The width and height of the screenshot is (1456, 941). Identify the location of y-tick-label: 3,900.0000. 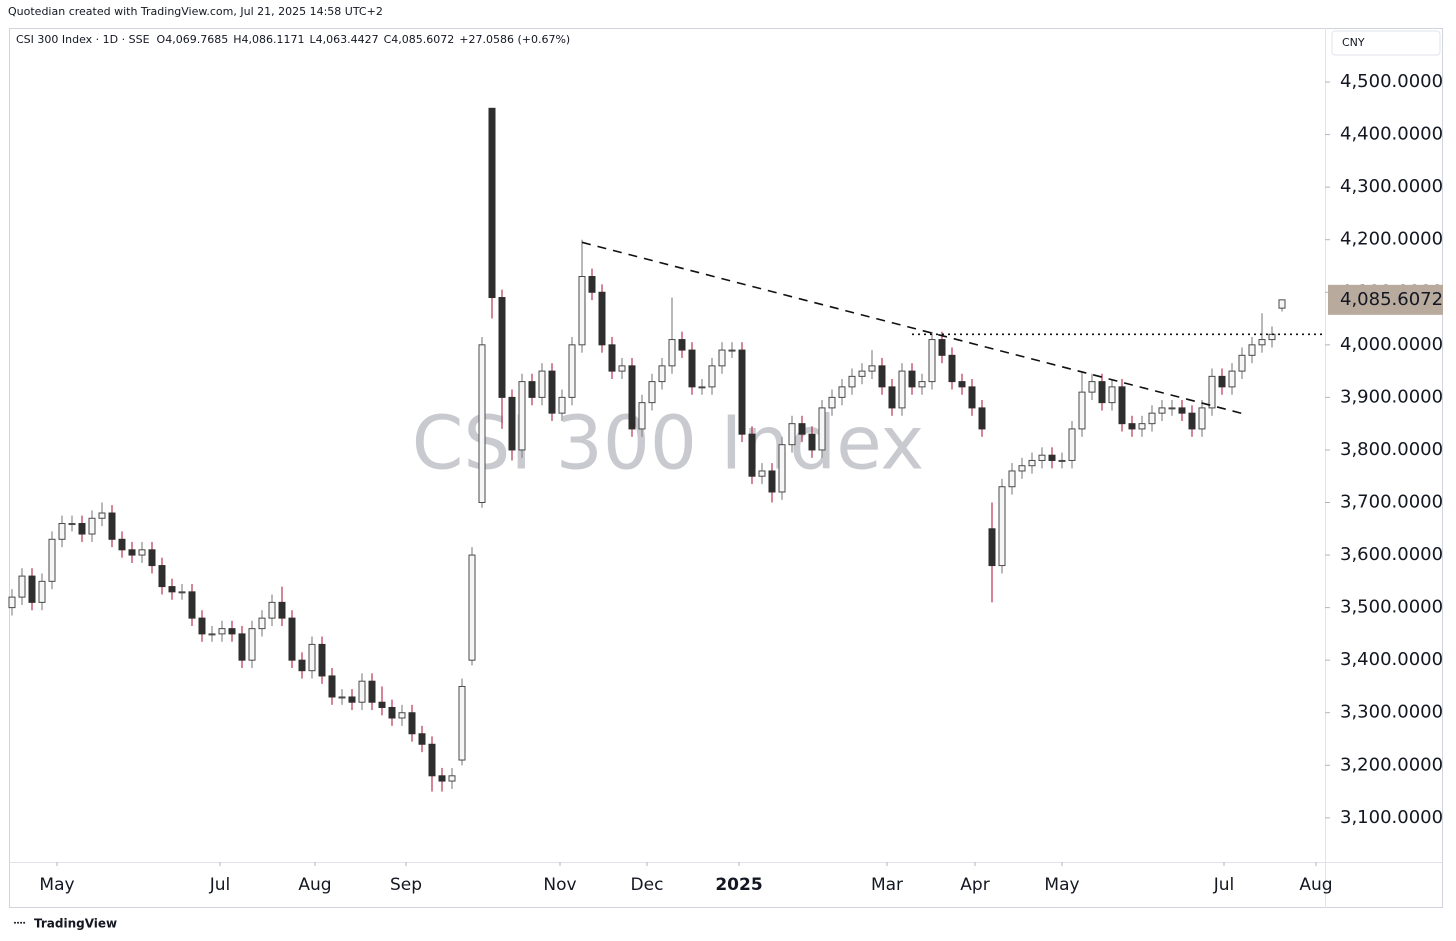
(1391, 396).